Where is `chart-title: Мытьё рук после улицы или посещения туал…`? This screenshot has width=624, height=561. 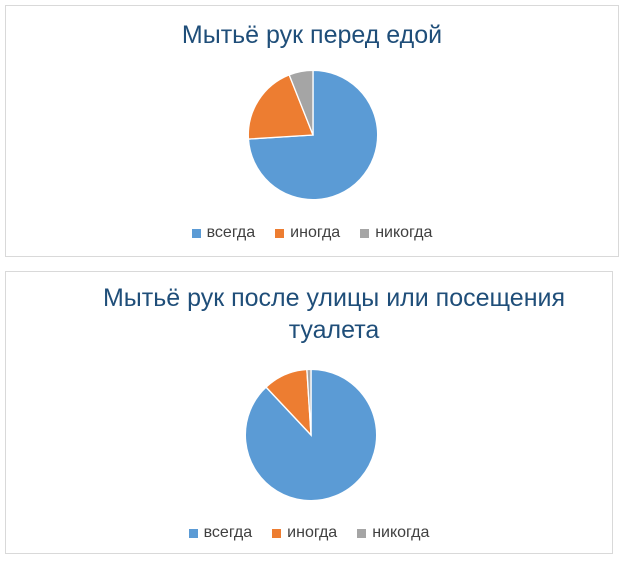
chart-title: Мытьё рук после улицы или посещения туал… is located at coordinates (334, 314).